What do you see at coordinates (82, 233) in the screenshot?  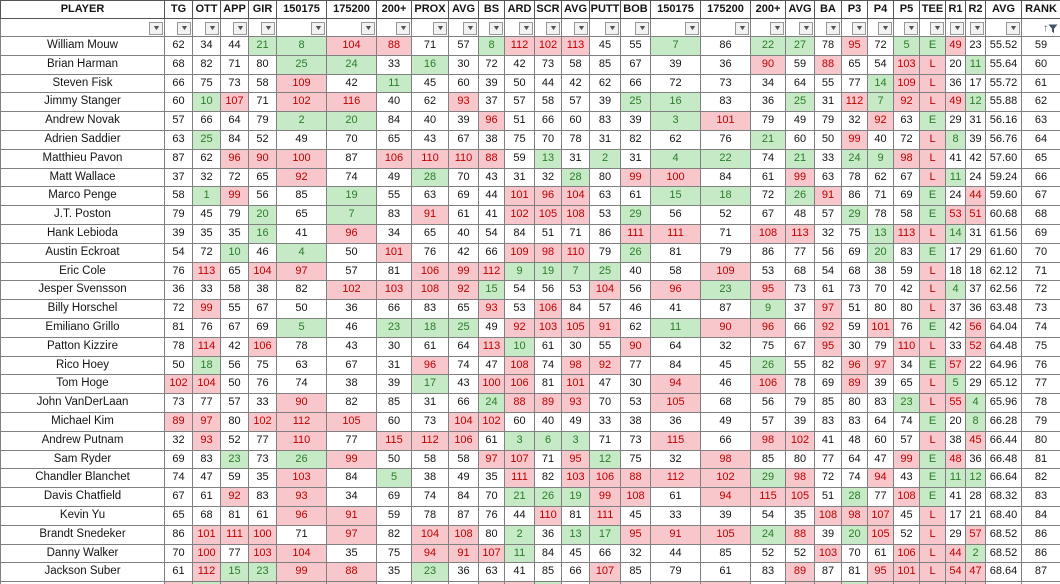 I see `player-name-cell: Hank Lebioda` at bounding box center [82, 233].